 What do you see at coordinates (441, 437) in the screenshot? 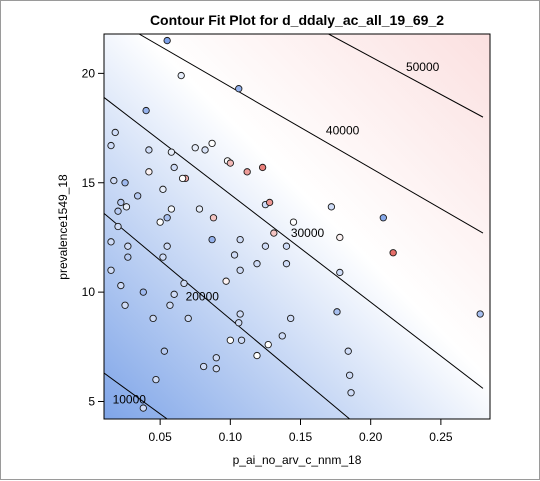
I see `x-tick-label: 0.25` at bounding box center [441, 437].